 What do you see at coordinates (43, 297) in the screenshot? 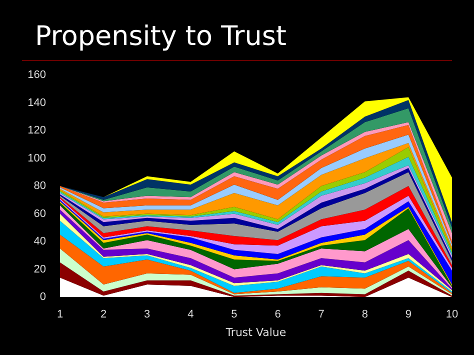
I see `y-tick-label: 0` at bounding box center [43, 297].